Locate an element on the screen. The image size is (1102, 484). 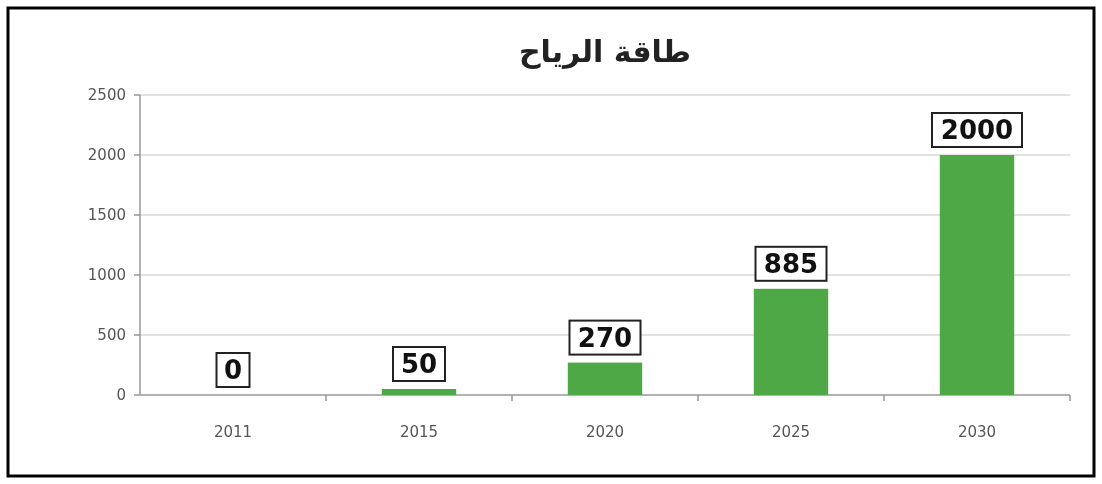
data-label: 0 is located at coordinates (233, 370).